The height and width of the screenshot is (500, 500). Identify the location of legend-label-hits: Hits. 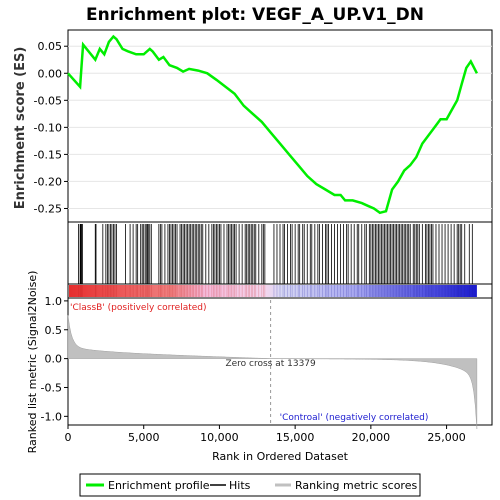
(240, 485).